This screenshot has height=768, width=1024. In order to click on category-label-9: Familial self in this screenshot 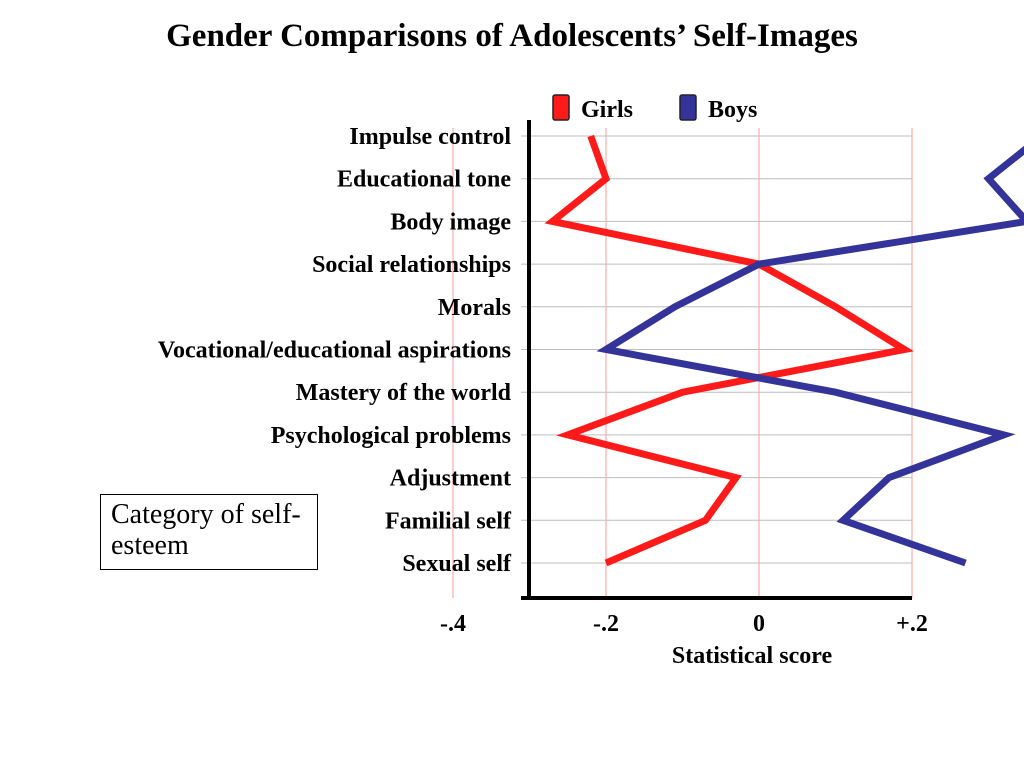, I will do `click(448, 521)`.